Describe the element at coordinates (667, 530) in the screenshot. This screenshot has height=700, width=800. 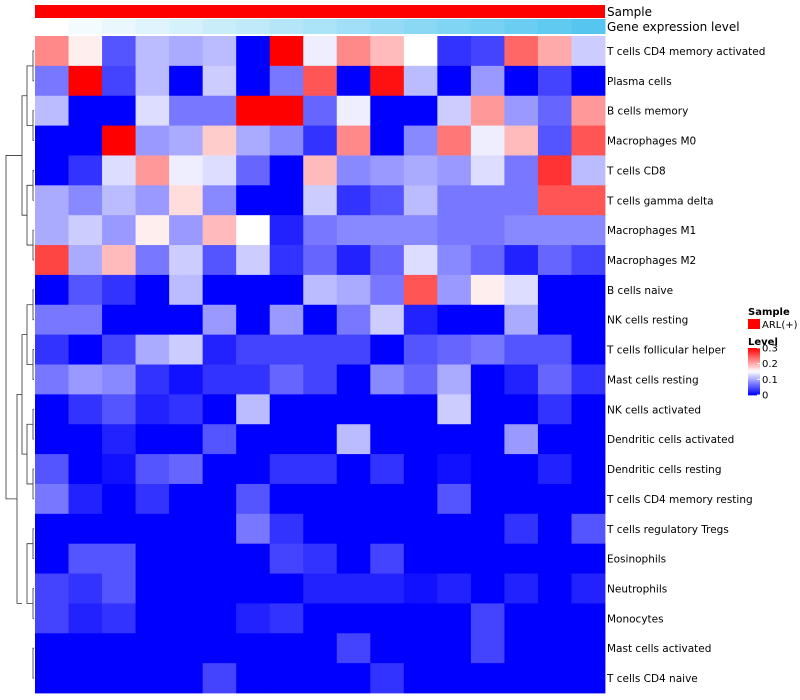
I see `row-label: T cells regulatory Tregs` at that location.